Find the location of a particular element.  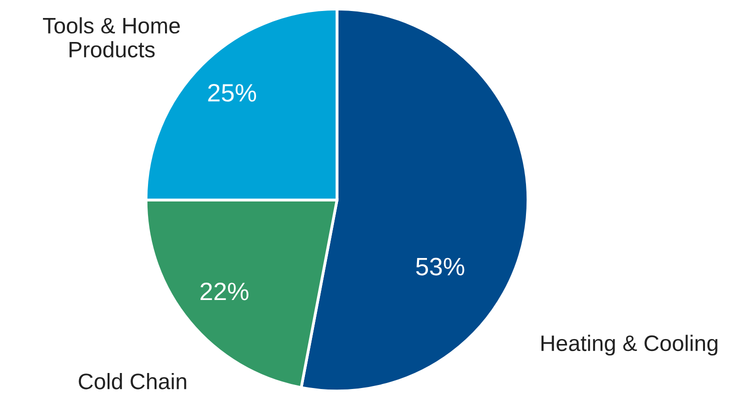

data-label: 25% is located at coordinates (232, 93).